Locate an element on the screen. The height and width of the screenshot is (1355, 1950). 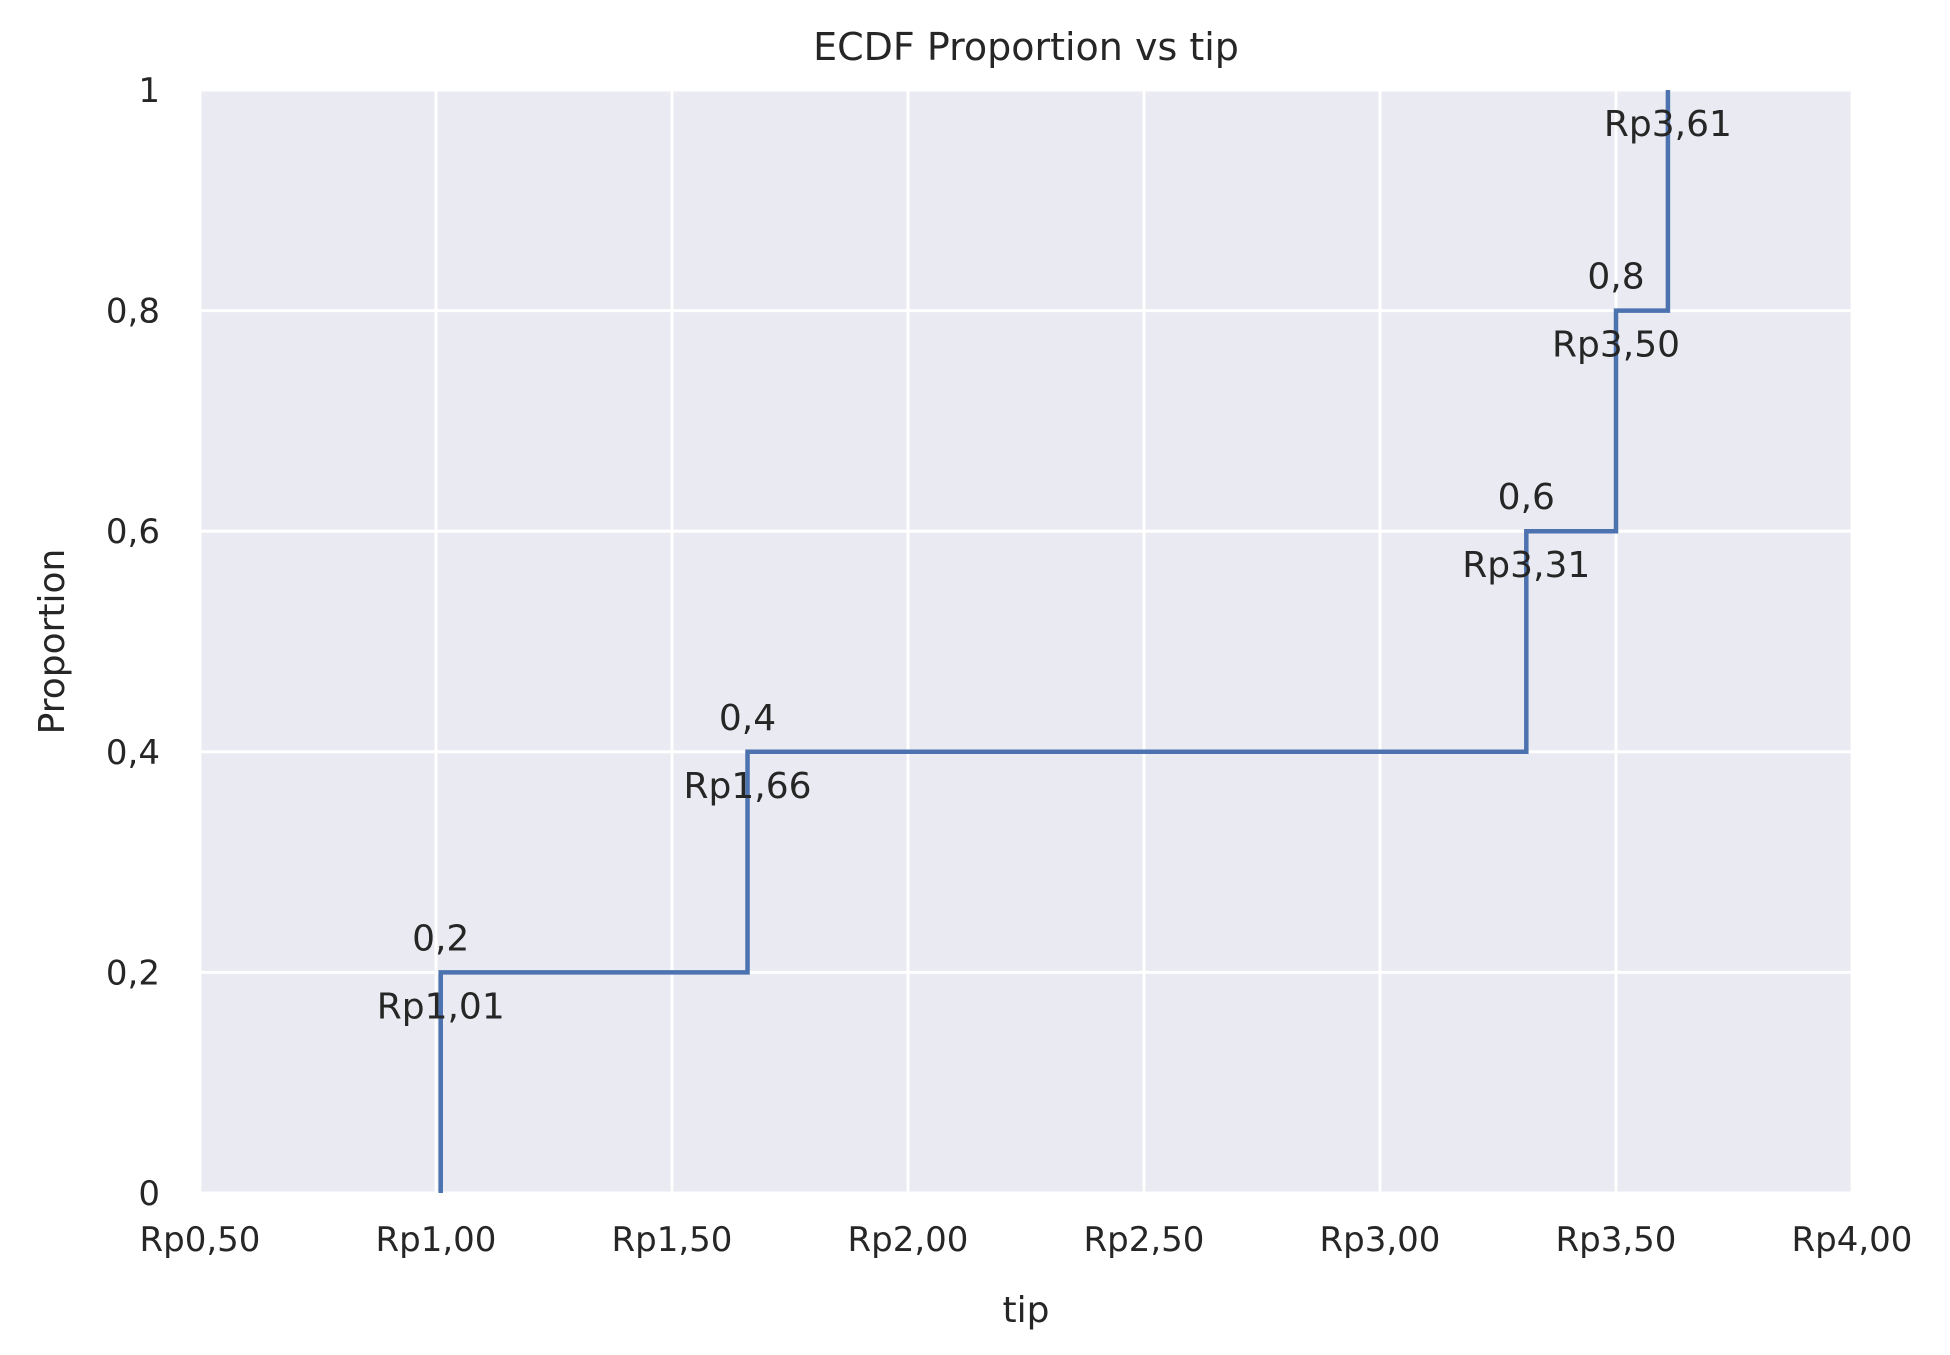
point-x-label: Rp3,61 is located at coordinates (1668, 124).